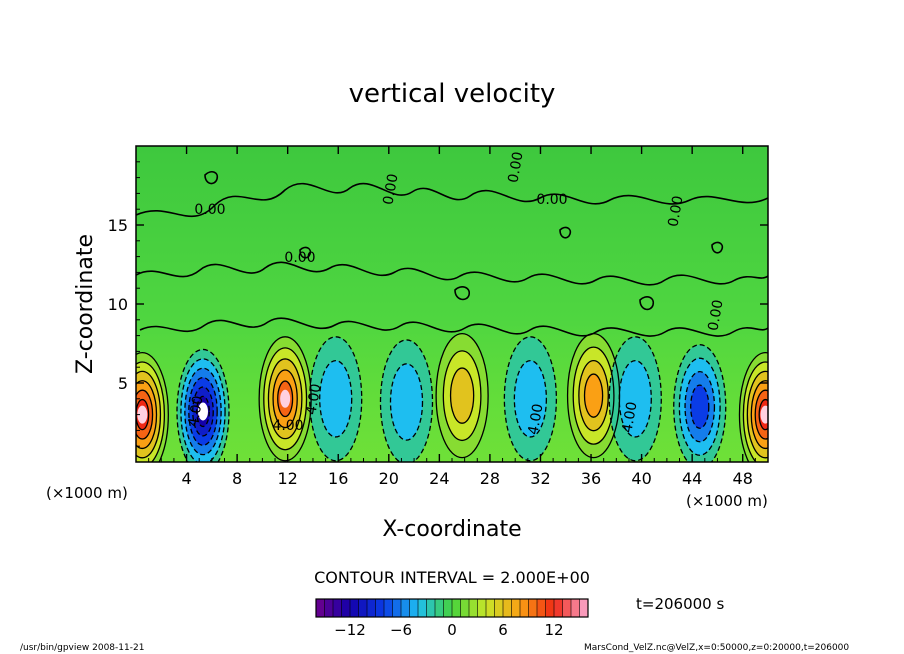 Image resolution: width=904 pixels, height=654 pixels. I want to click on x-tick-label: 16, so click(338, 478).